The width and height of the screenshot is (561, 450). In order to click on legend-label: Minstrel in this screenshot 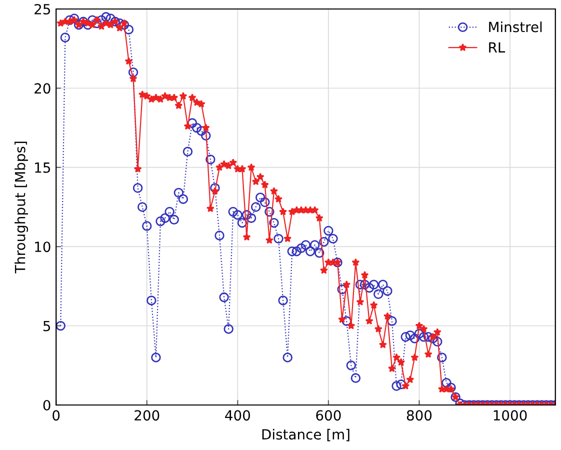, I will do `click(515, 27)`.